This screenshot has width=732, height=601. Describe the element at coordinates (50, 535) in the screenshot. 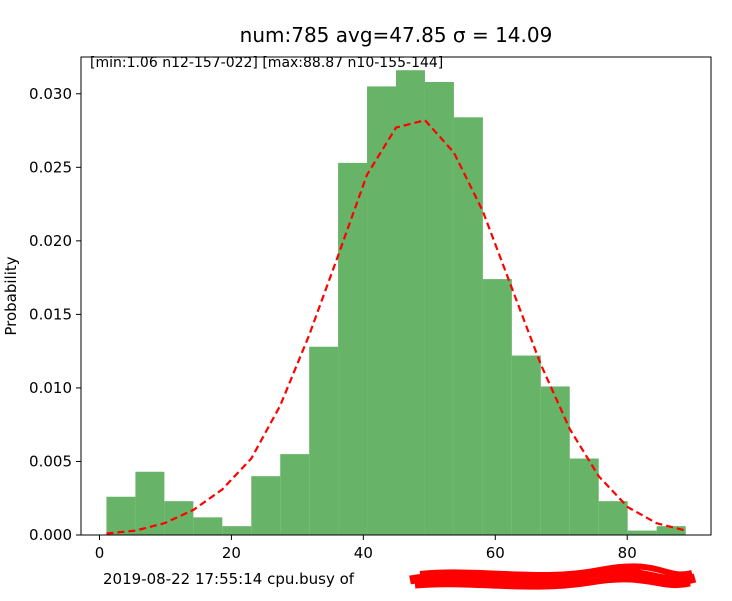

I see `y-tick-label: 0.000` at that location.